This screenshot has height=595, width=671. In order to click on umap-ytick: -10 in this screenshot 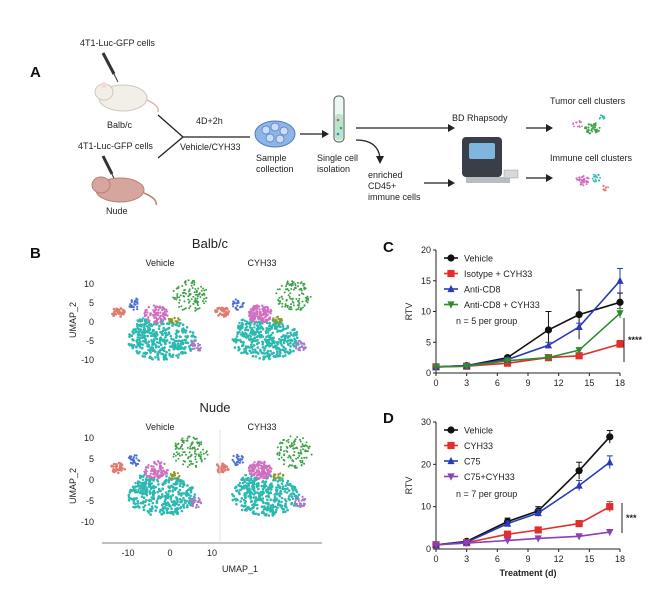, I will do `click(87, 360)`.